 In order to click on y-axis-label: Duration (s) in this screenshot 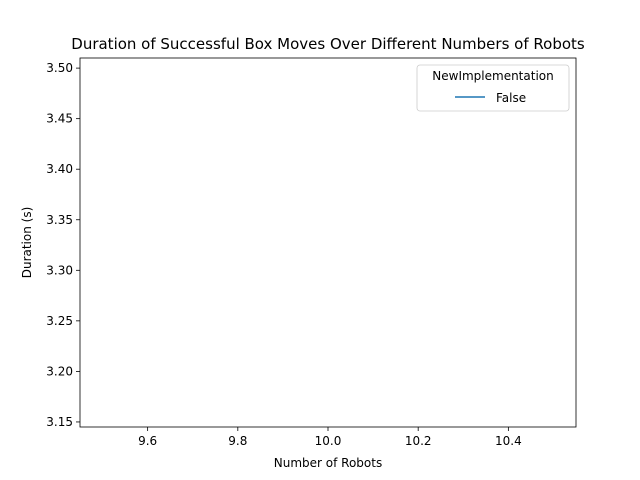, I will do `click(27, 243)`.